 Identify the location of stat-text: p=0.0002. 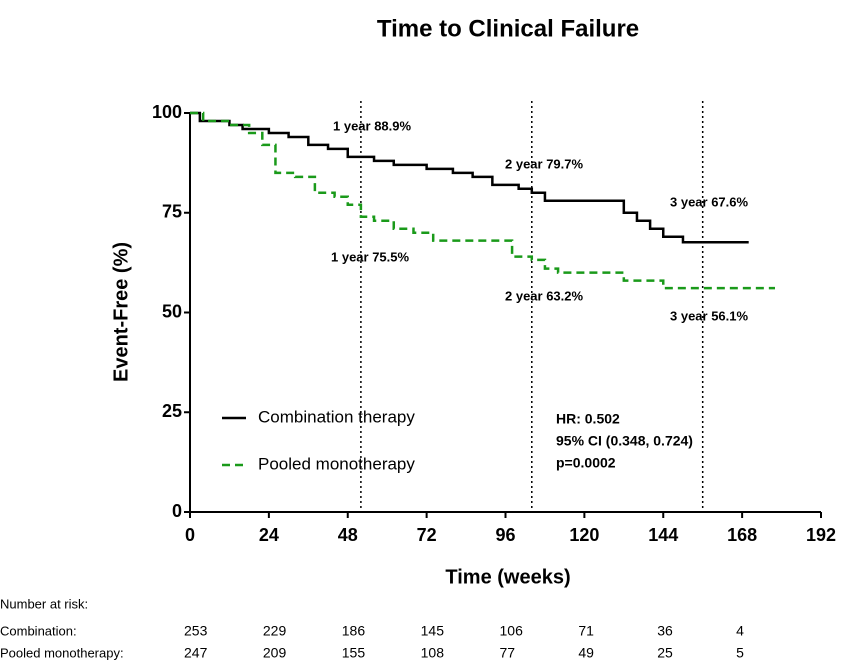
(586, 463).